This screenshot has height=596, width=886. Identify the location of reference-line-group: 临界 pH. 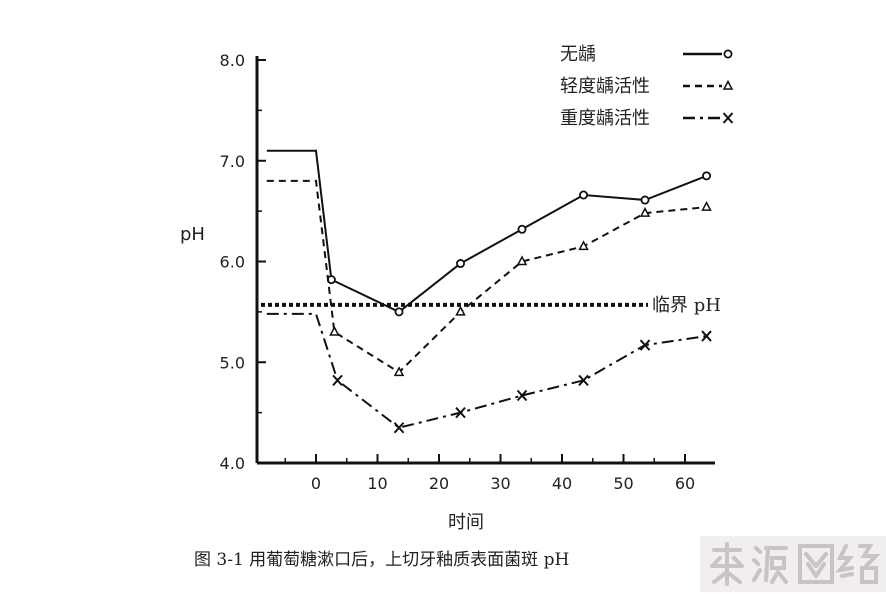
(491, 305).